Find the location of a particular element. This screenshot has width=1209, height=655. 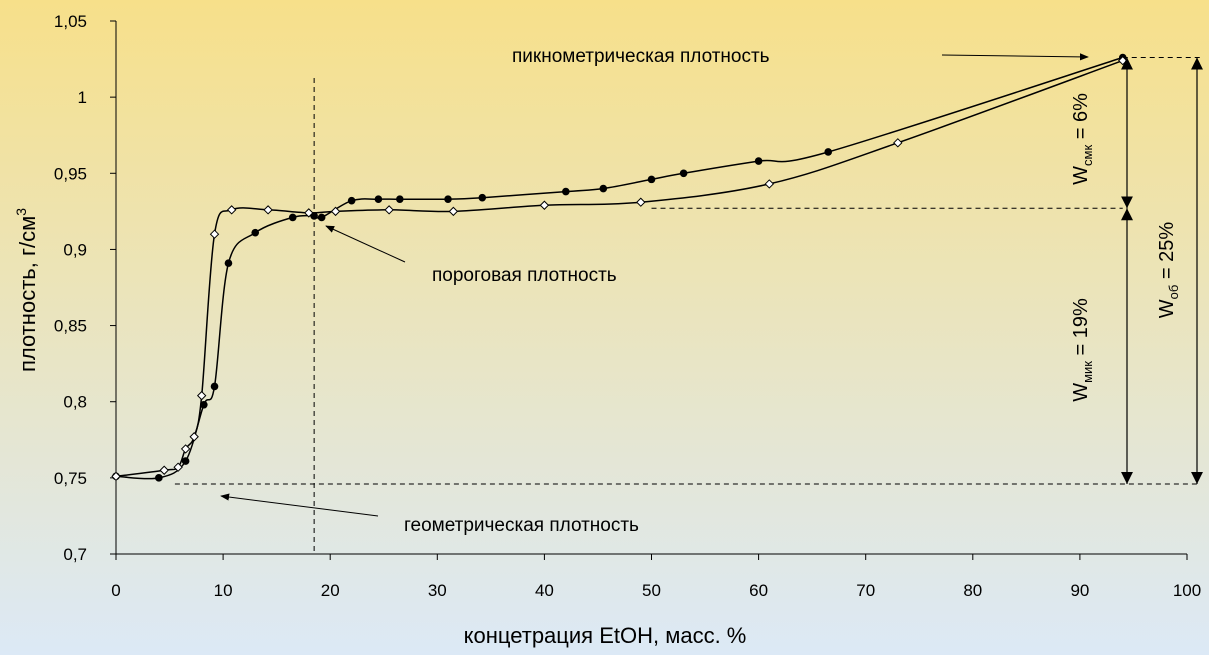

svg-text: Wсмк = 6% is located at coordinates (1082, 139).